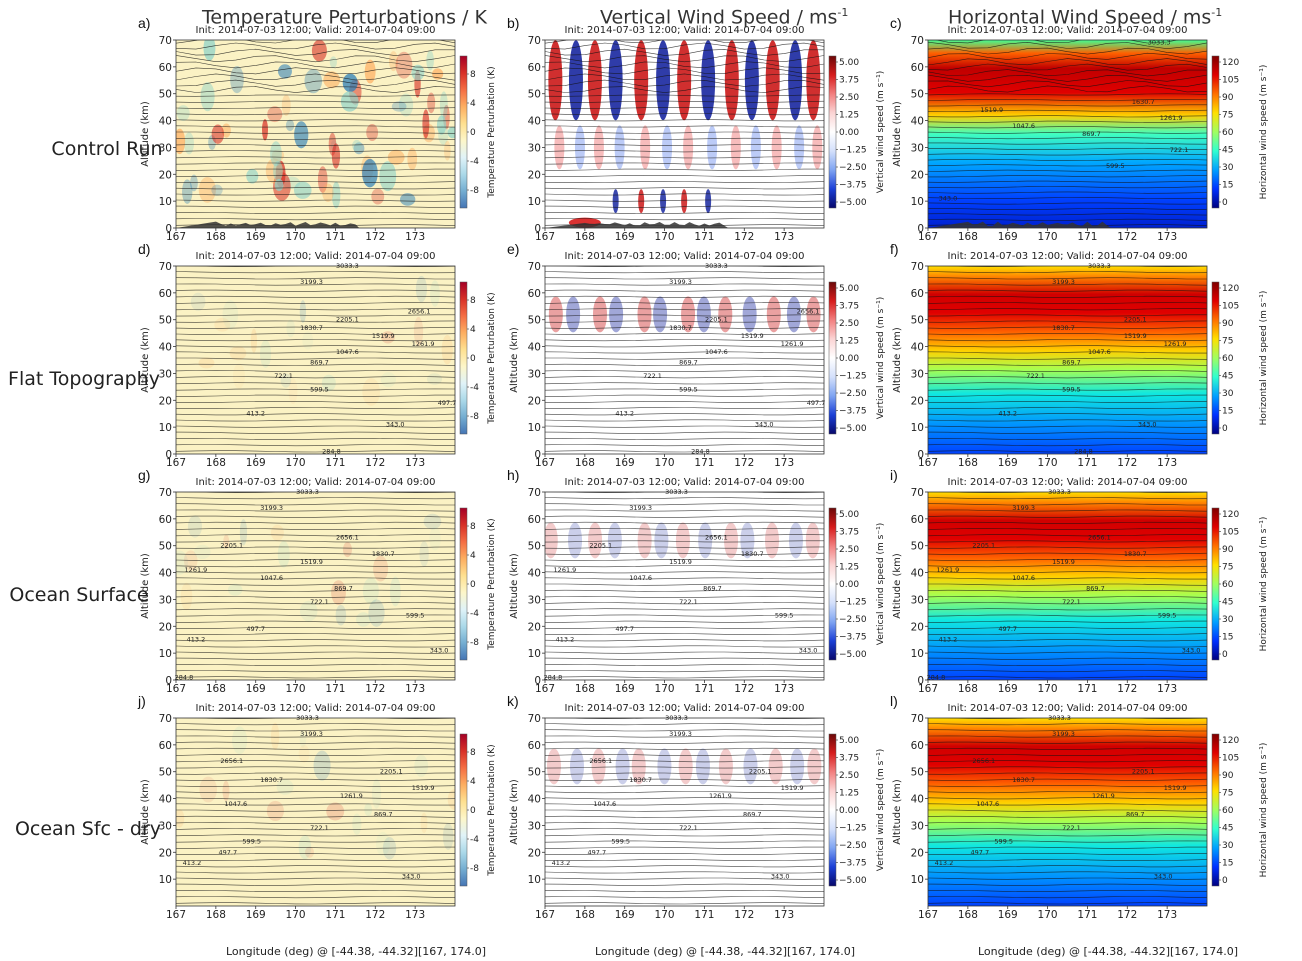 The image size is (1302, 961). What do you see at coordinates (315, 811) in the screenshot?
I see `contour-lines-j` at bounding box center [315, 811].